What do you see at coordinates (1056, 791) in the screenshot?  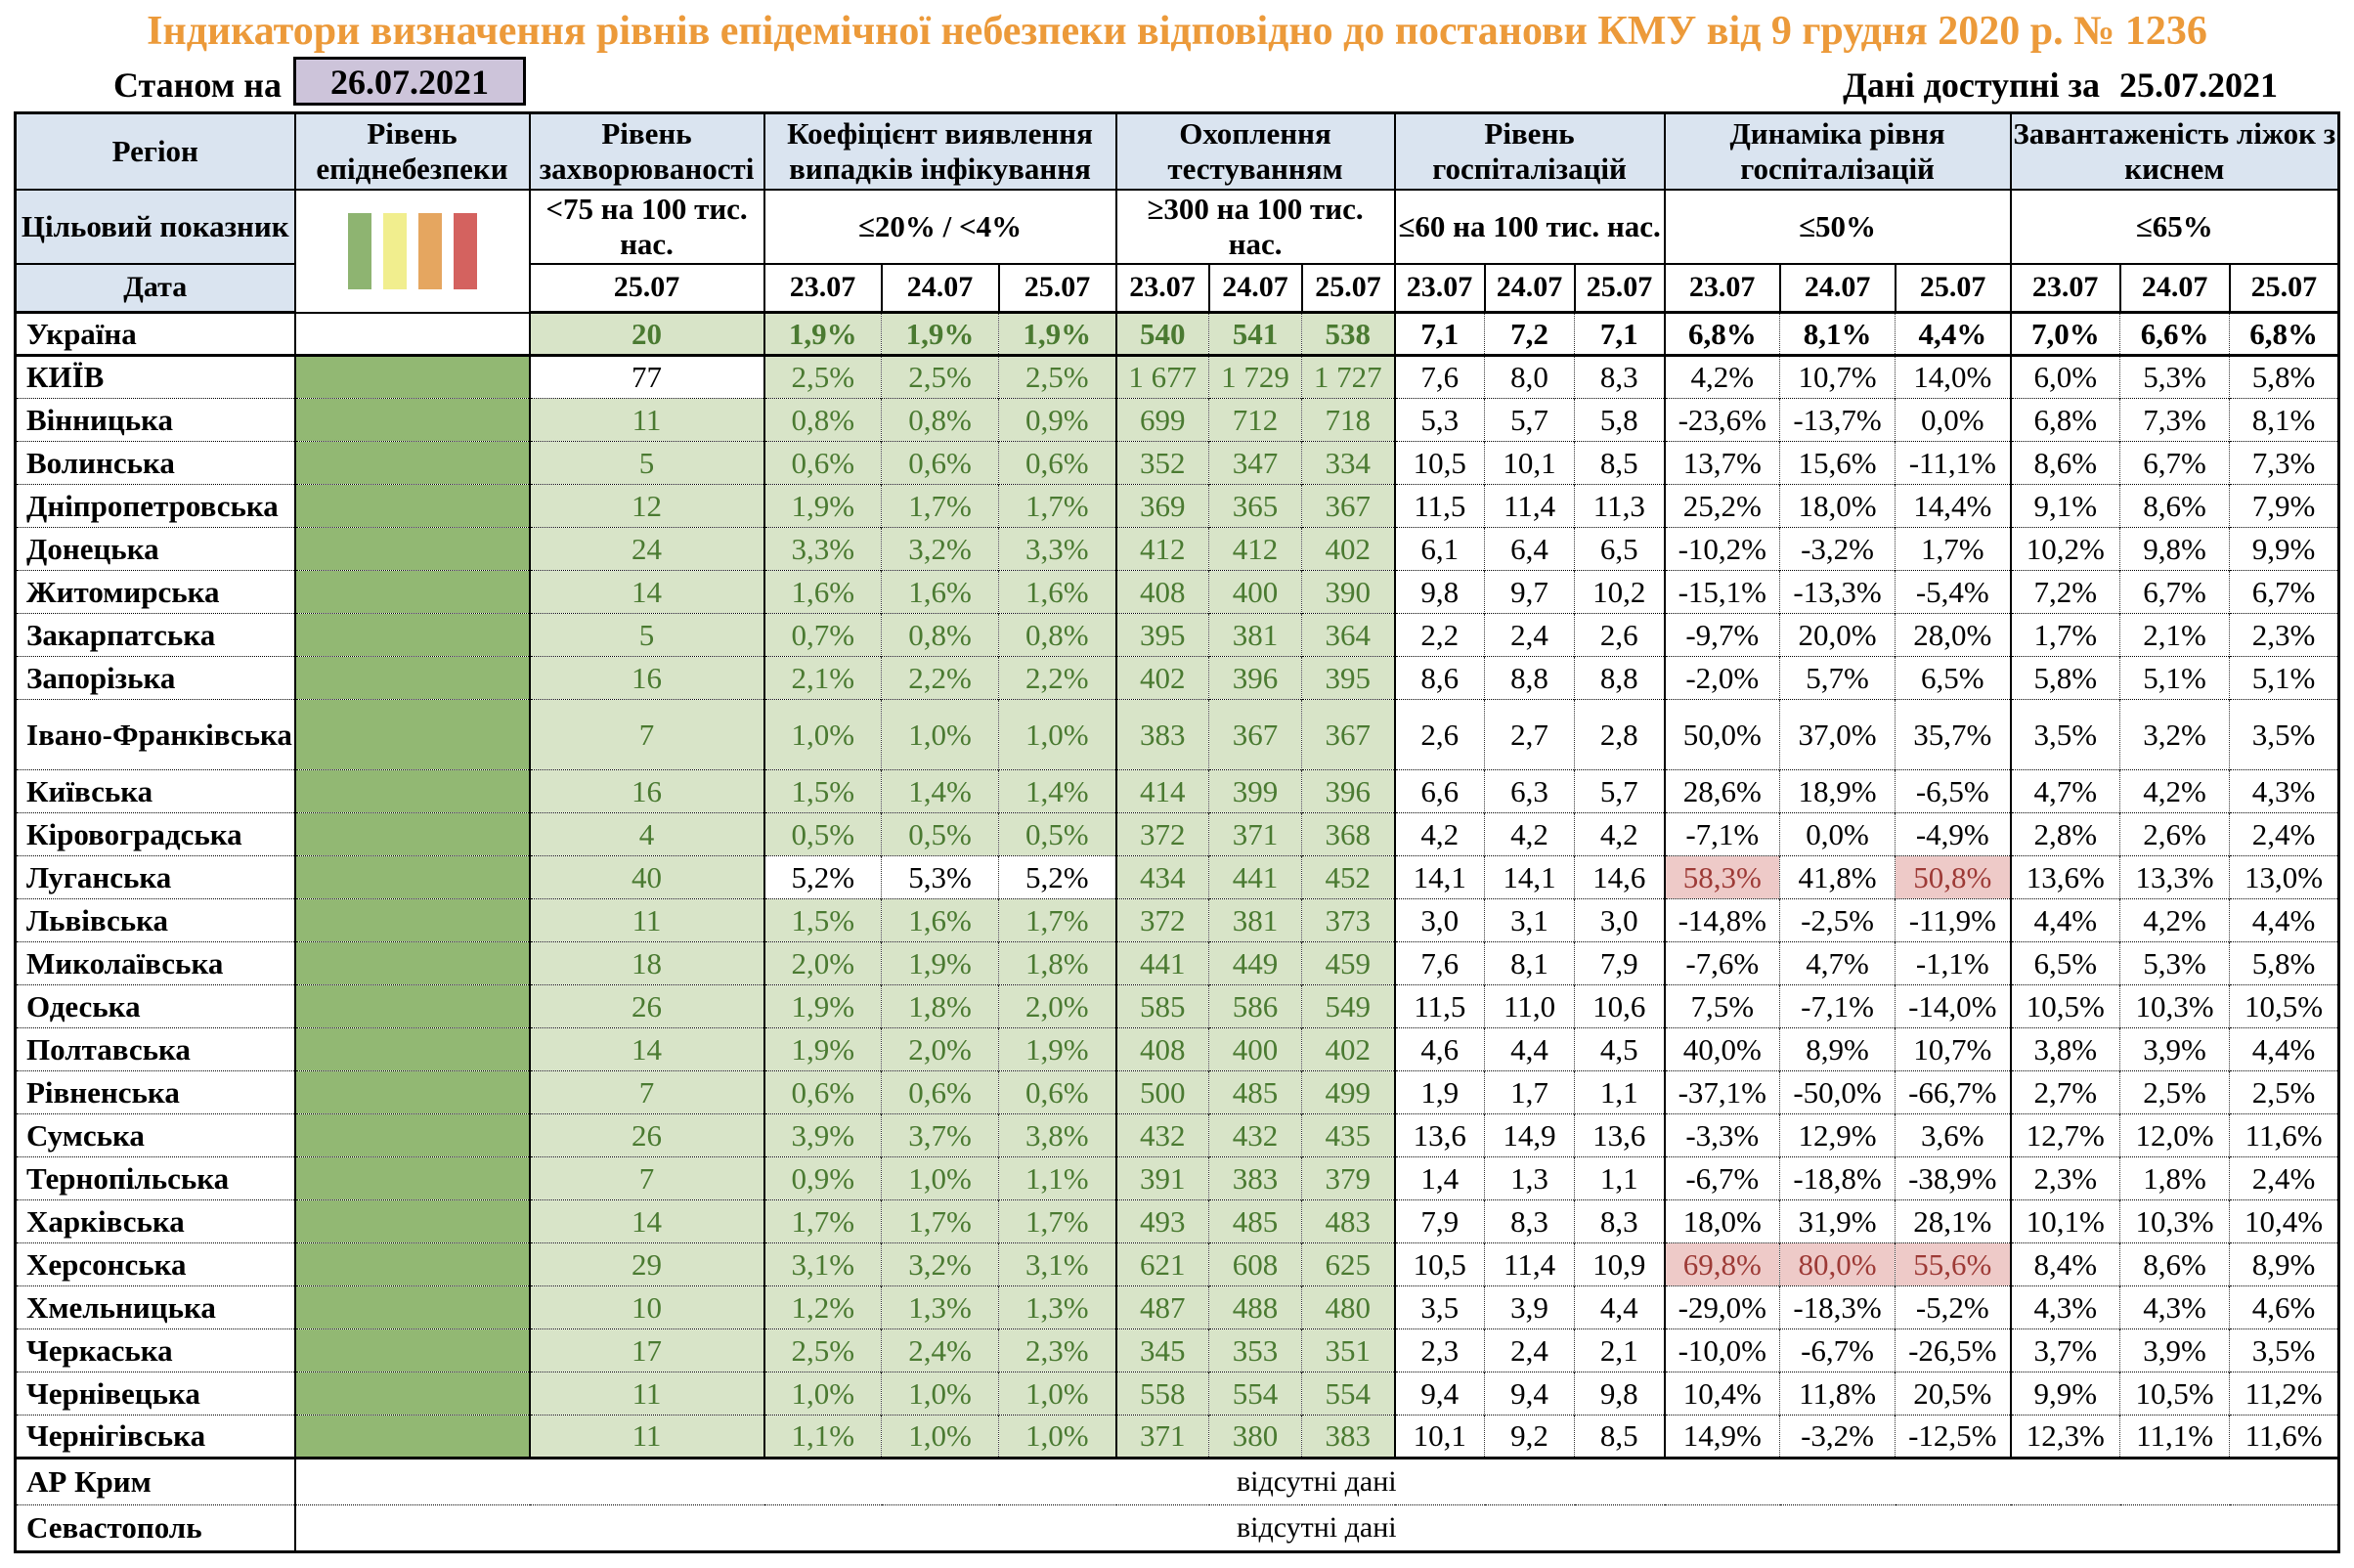 I see `value-cell: 1,4%` at bounding box center [1056, 791].